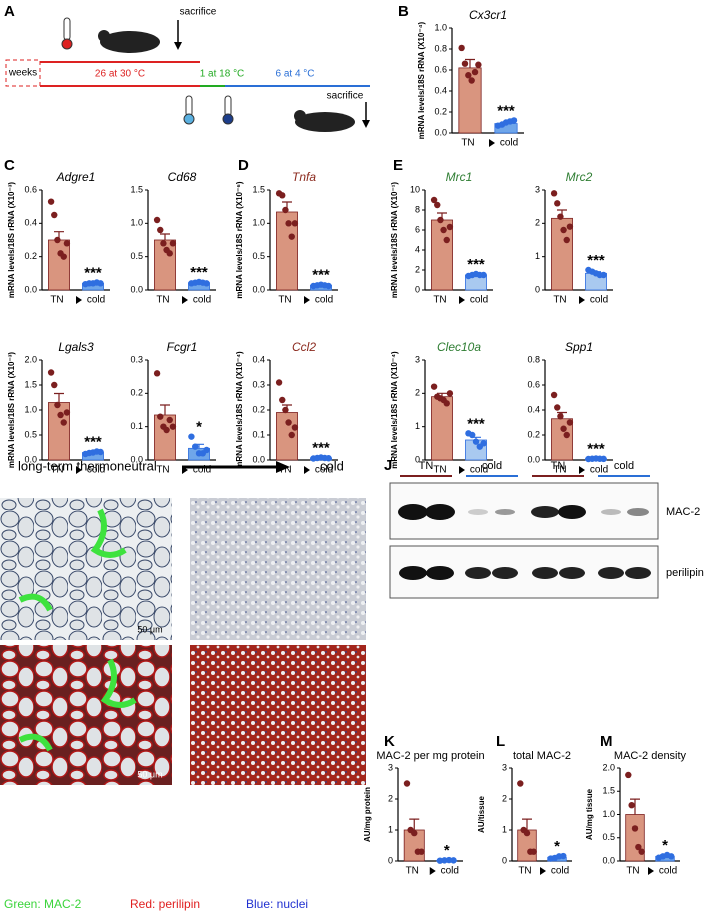 This screenshot has height=919, width=708. I want to click on mouse, so click(130, 42).